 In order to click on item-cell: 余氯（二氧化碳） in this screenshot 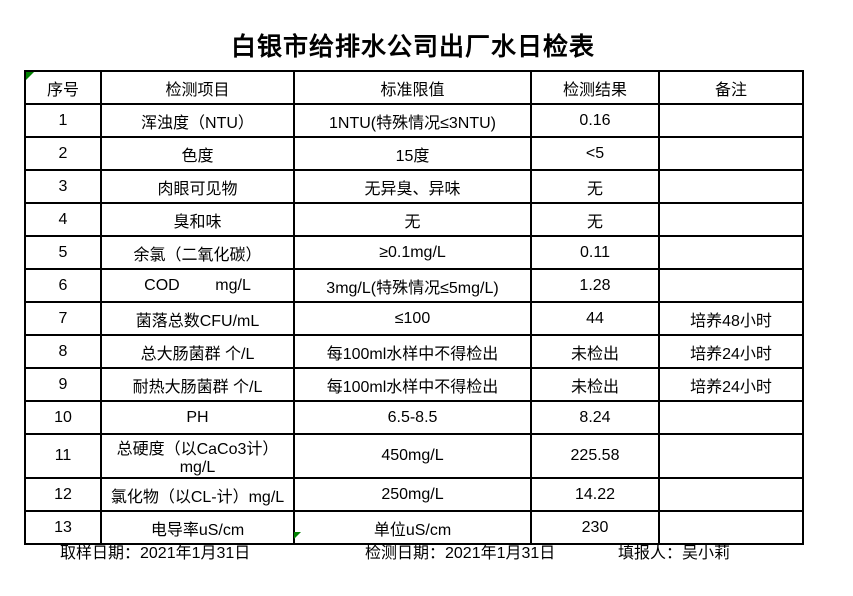, I will do `click(197, 252)`.